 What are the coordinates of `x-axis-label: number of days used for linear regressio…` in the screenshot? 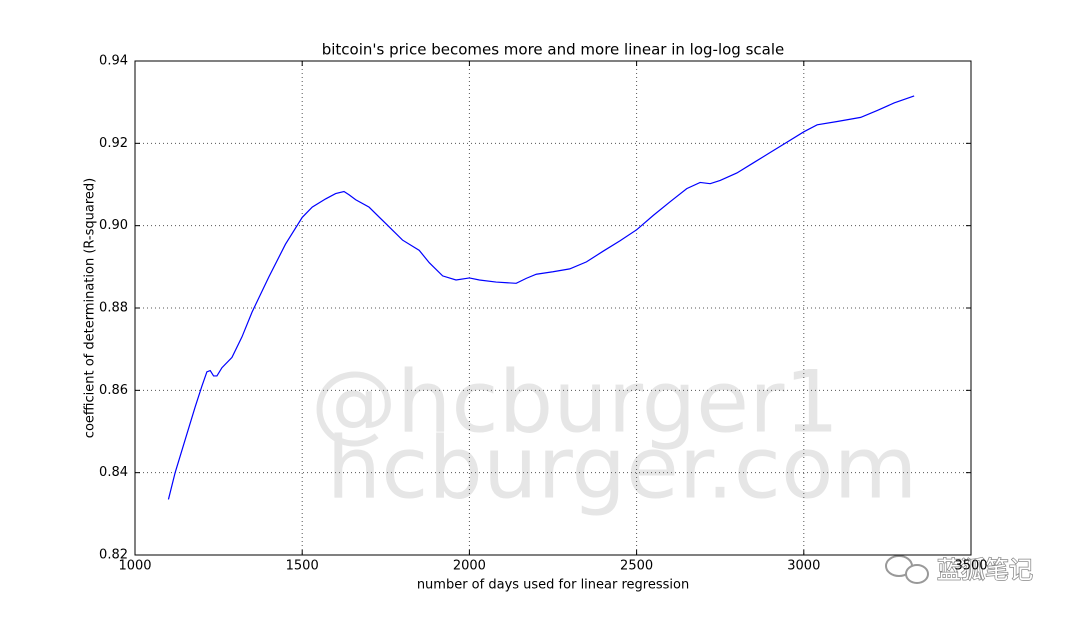 It's located at (553, 585).